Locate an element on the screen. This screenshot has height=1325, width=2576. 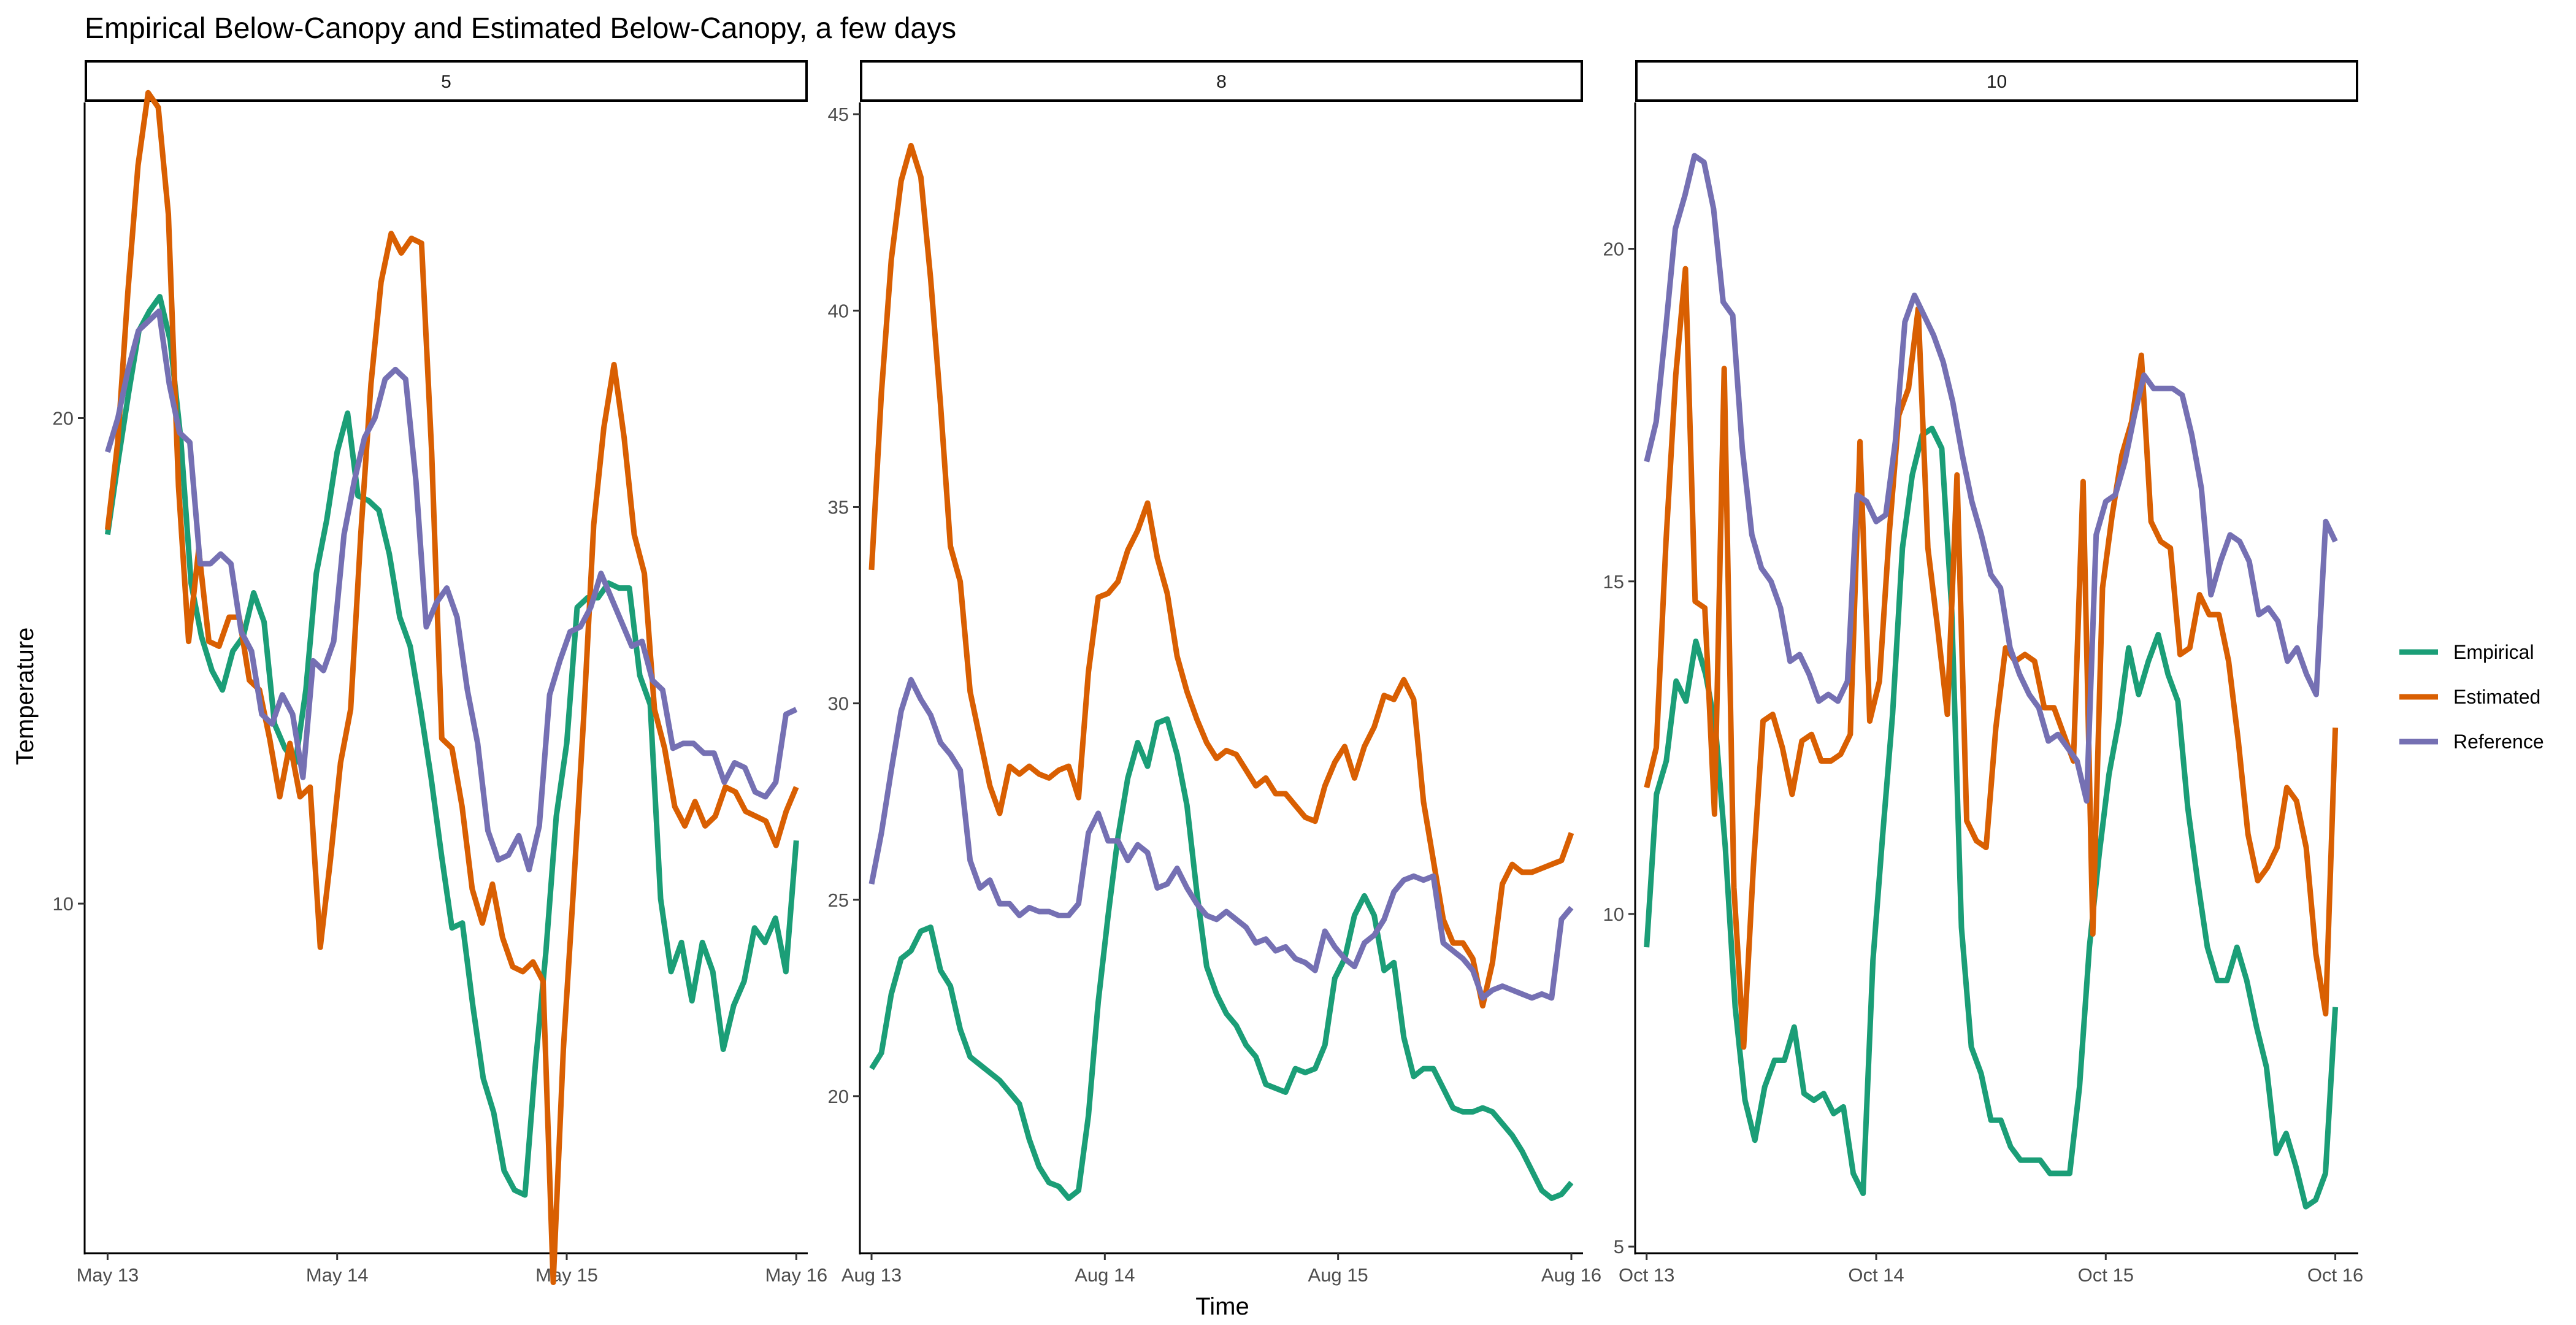
x-tick-label: Aug 14 is located at coordinates (1105, 1275).